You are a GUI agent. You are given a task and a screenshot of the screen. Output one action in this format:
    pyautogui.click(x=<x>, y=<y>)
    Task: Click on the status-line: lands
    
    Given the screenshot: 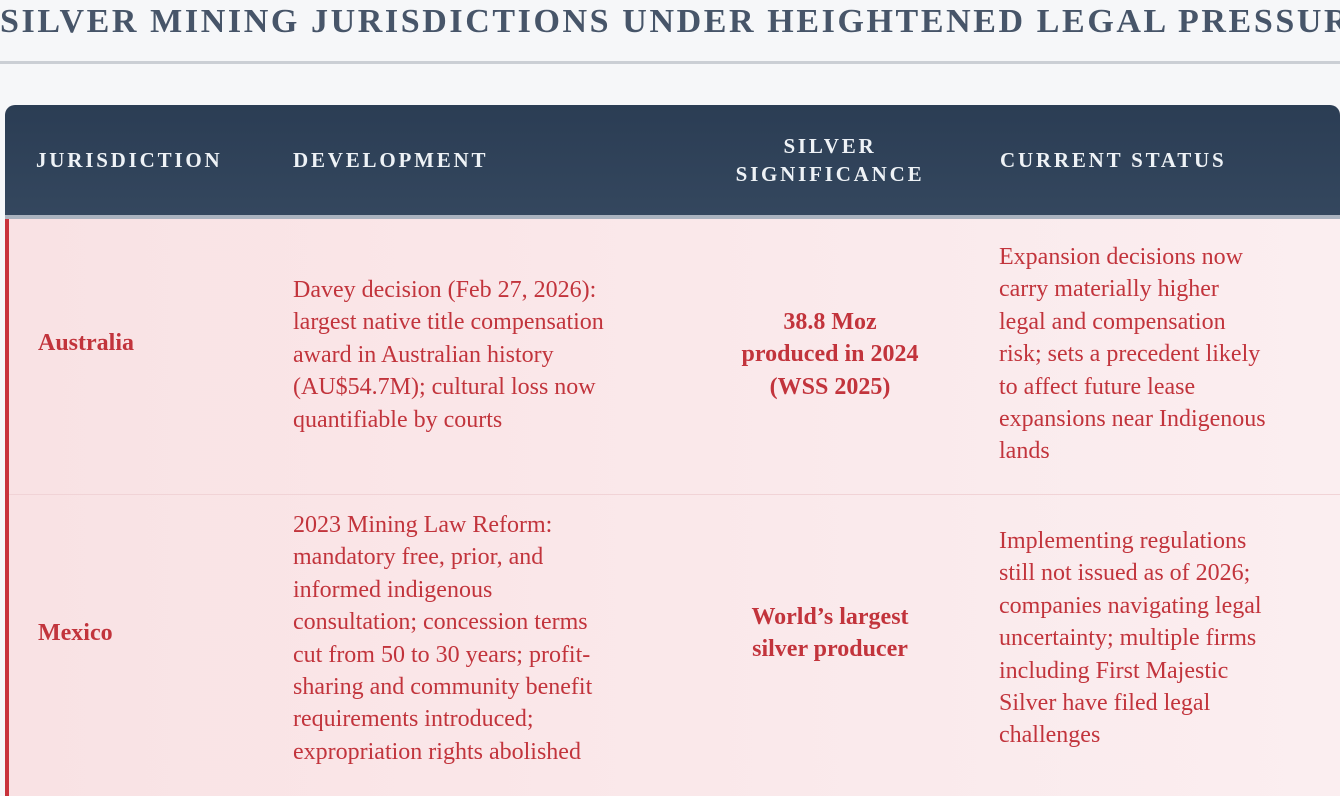 What is the action you would take?
    pyautogui.click(x=1024, y=451)
    